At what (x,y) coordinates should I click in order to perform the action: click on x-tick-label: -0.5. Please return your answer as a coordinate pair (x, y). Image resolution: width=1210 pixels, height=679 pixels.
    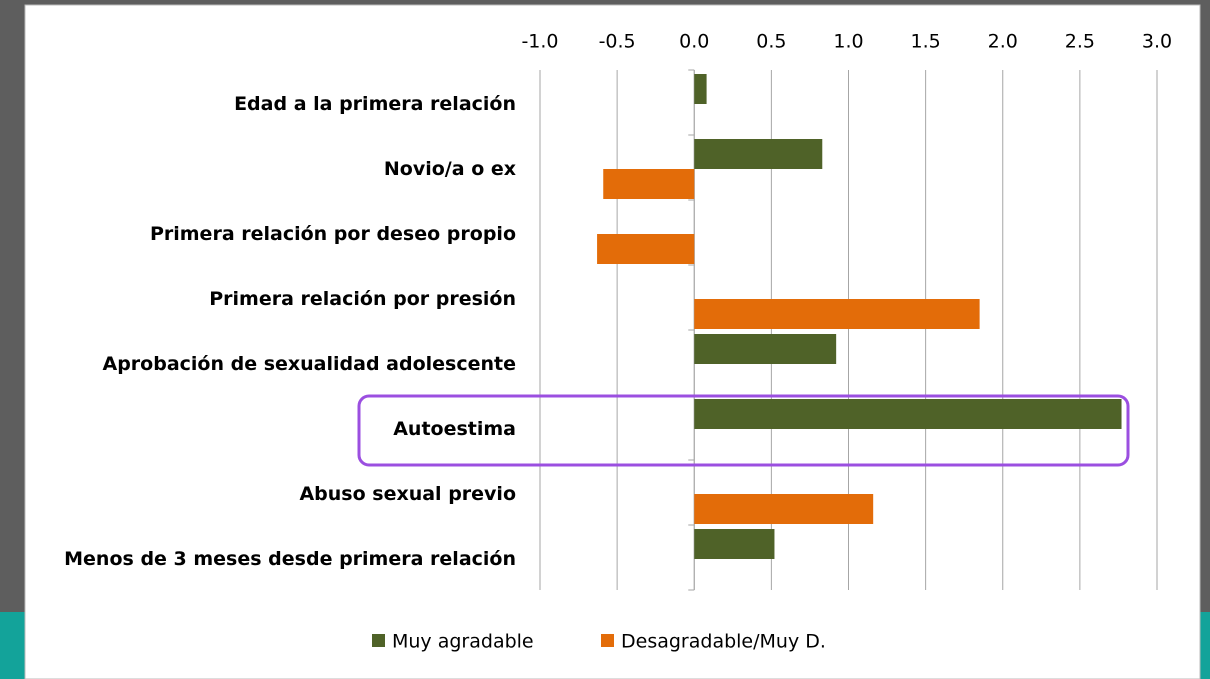
    Looking at the image, I should click on (617, 42).